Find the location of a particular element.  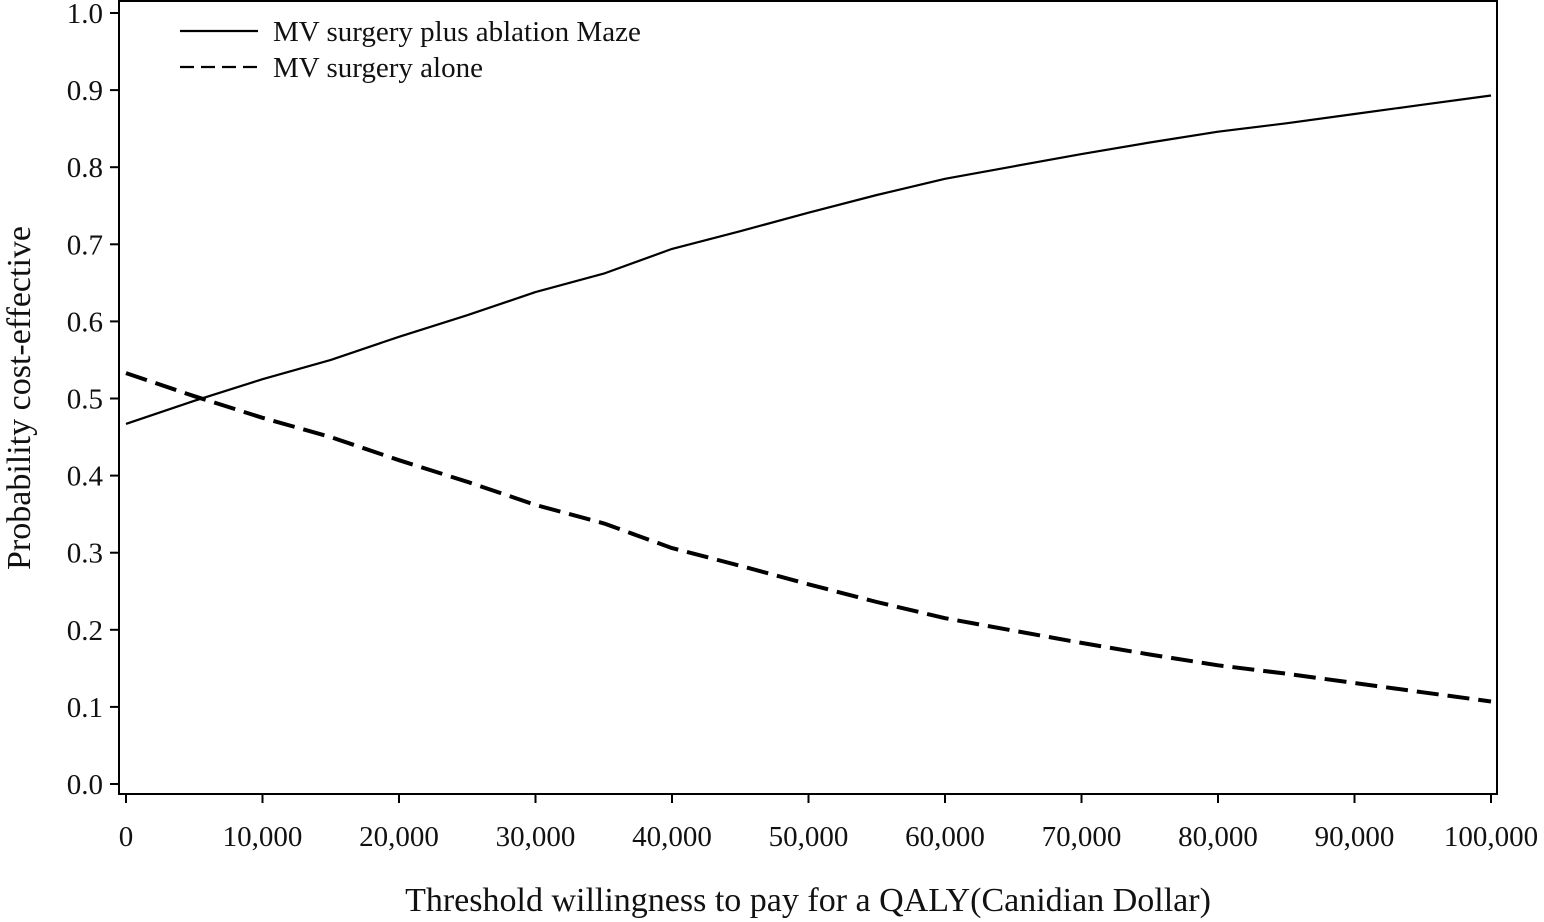

y-tick-label: 0.6 is located at coordinates (85, 322).